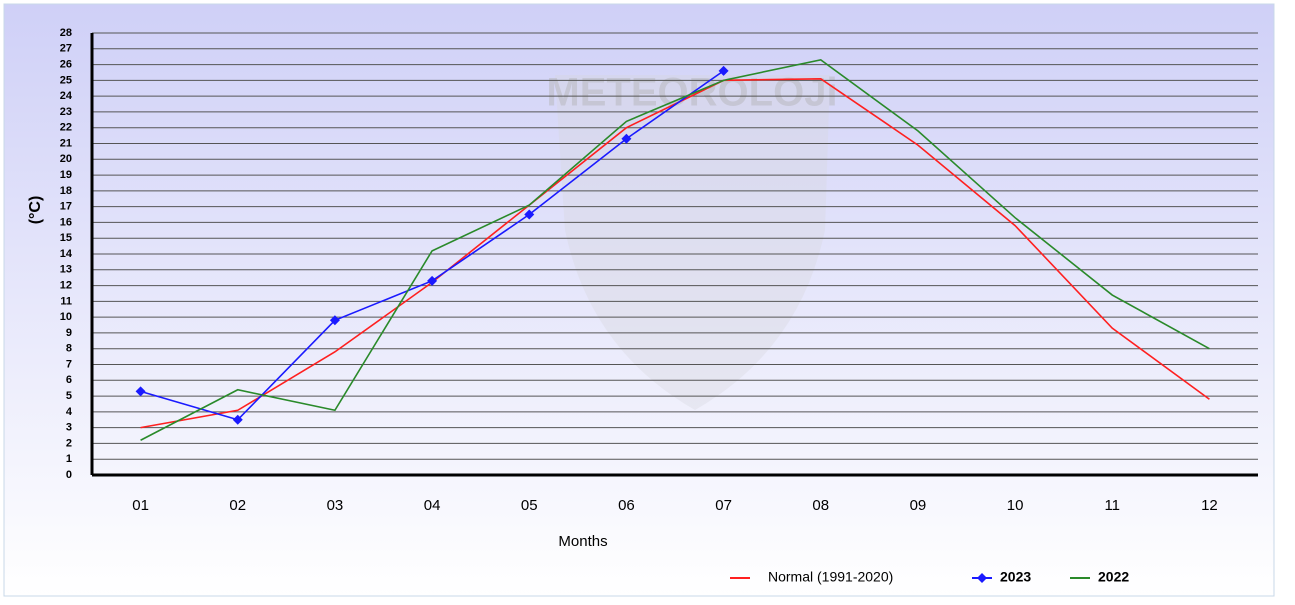 The image size is (1295, 605). What do you see at coordinates (820, 505) in the screenshot?
I see `x-tick-label: 08` at bounding box center [820, 505].